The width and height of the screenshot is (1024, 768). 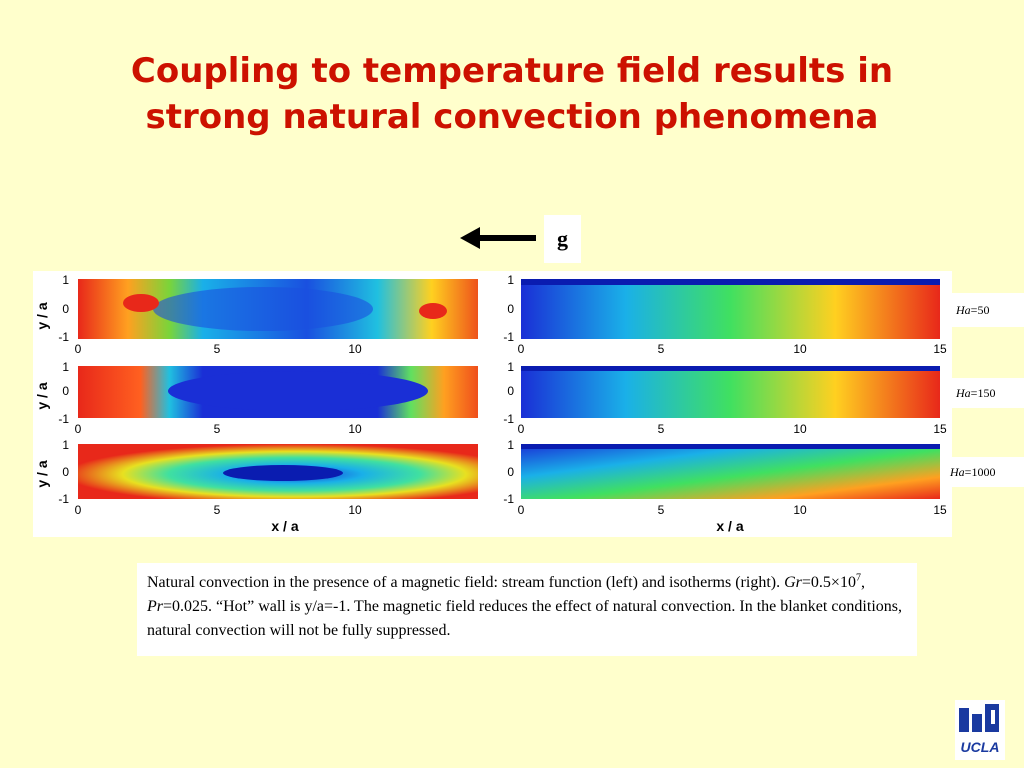 I want to click on ha-value: =150, so click(x=983, y=392).